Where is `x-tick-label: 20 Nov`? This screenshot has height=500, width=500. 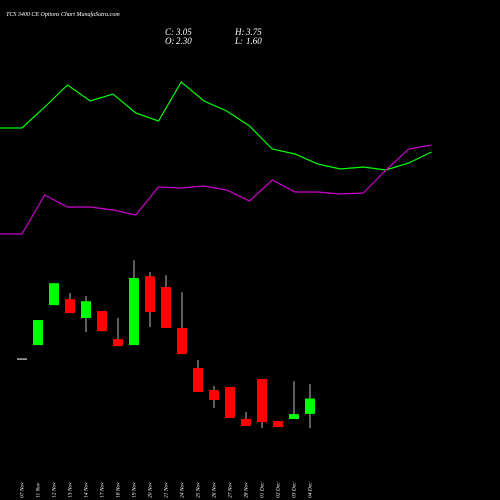 x-tick-label: 20 Nov is located at coordinates (150, 490).